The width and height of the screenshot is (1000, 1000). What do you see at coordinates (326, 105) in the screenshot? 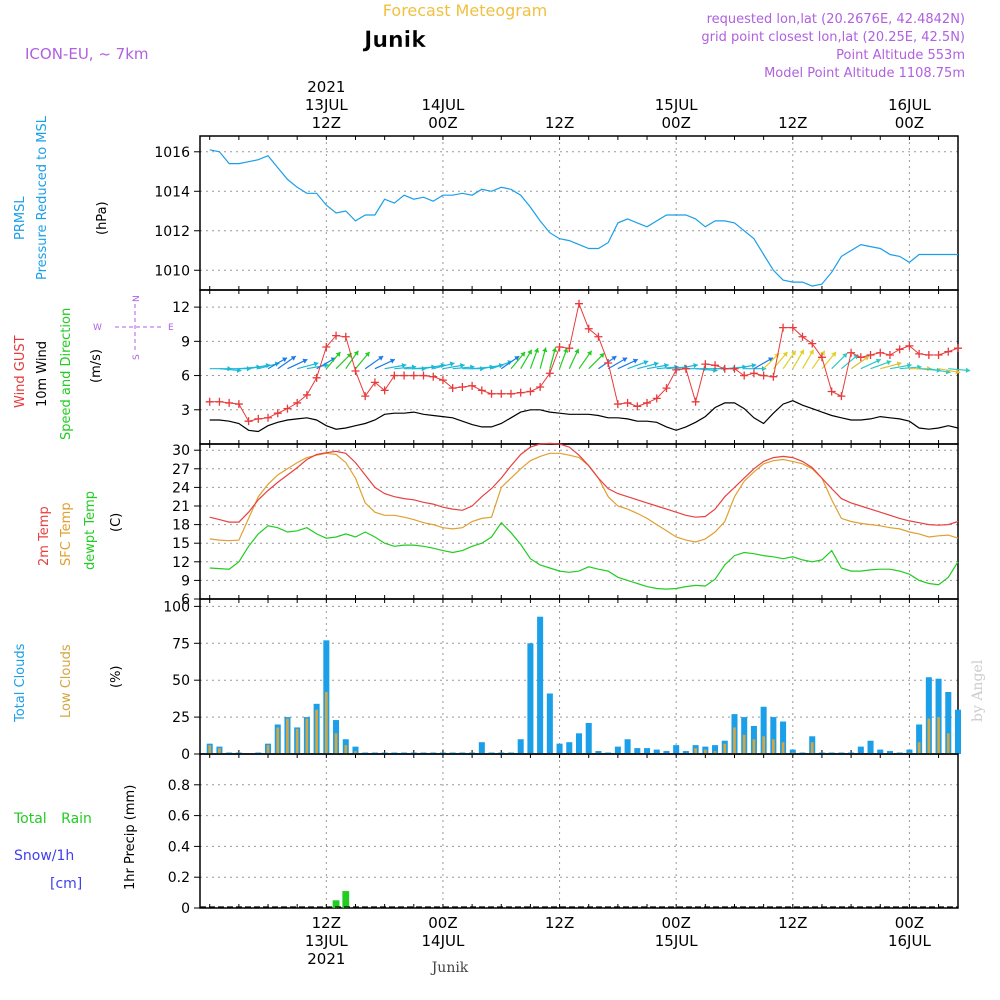
I see `top-time-label: 13JUL` at bounding box center [326, 105].